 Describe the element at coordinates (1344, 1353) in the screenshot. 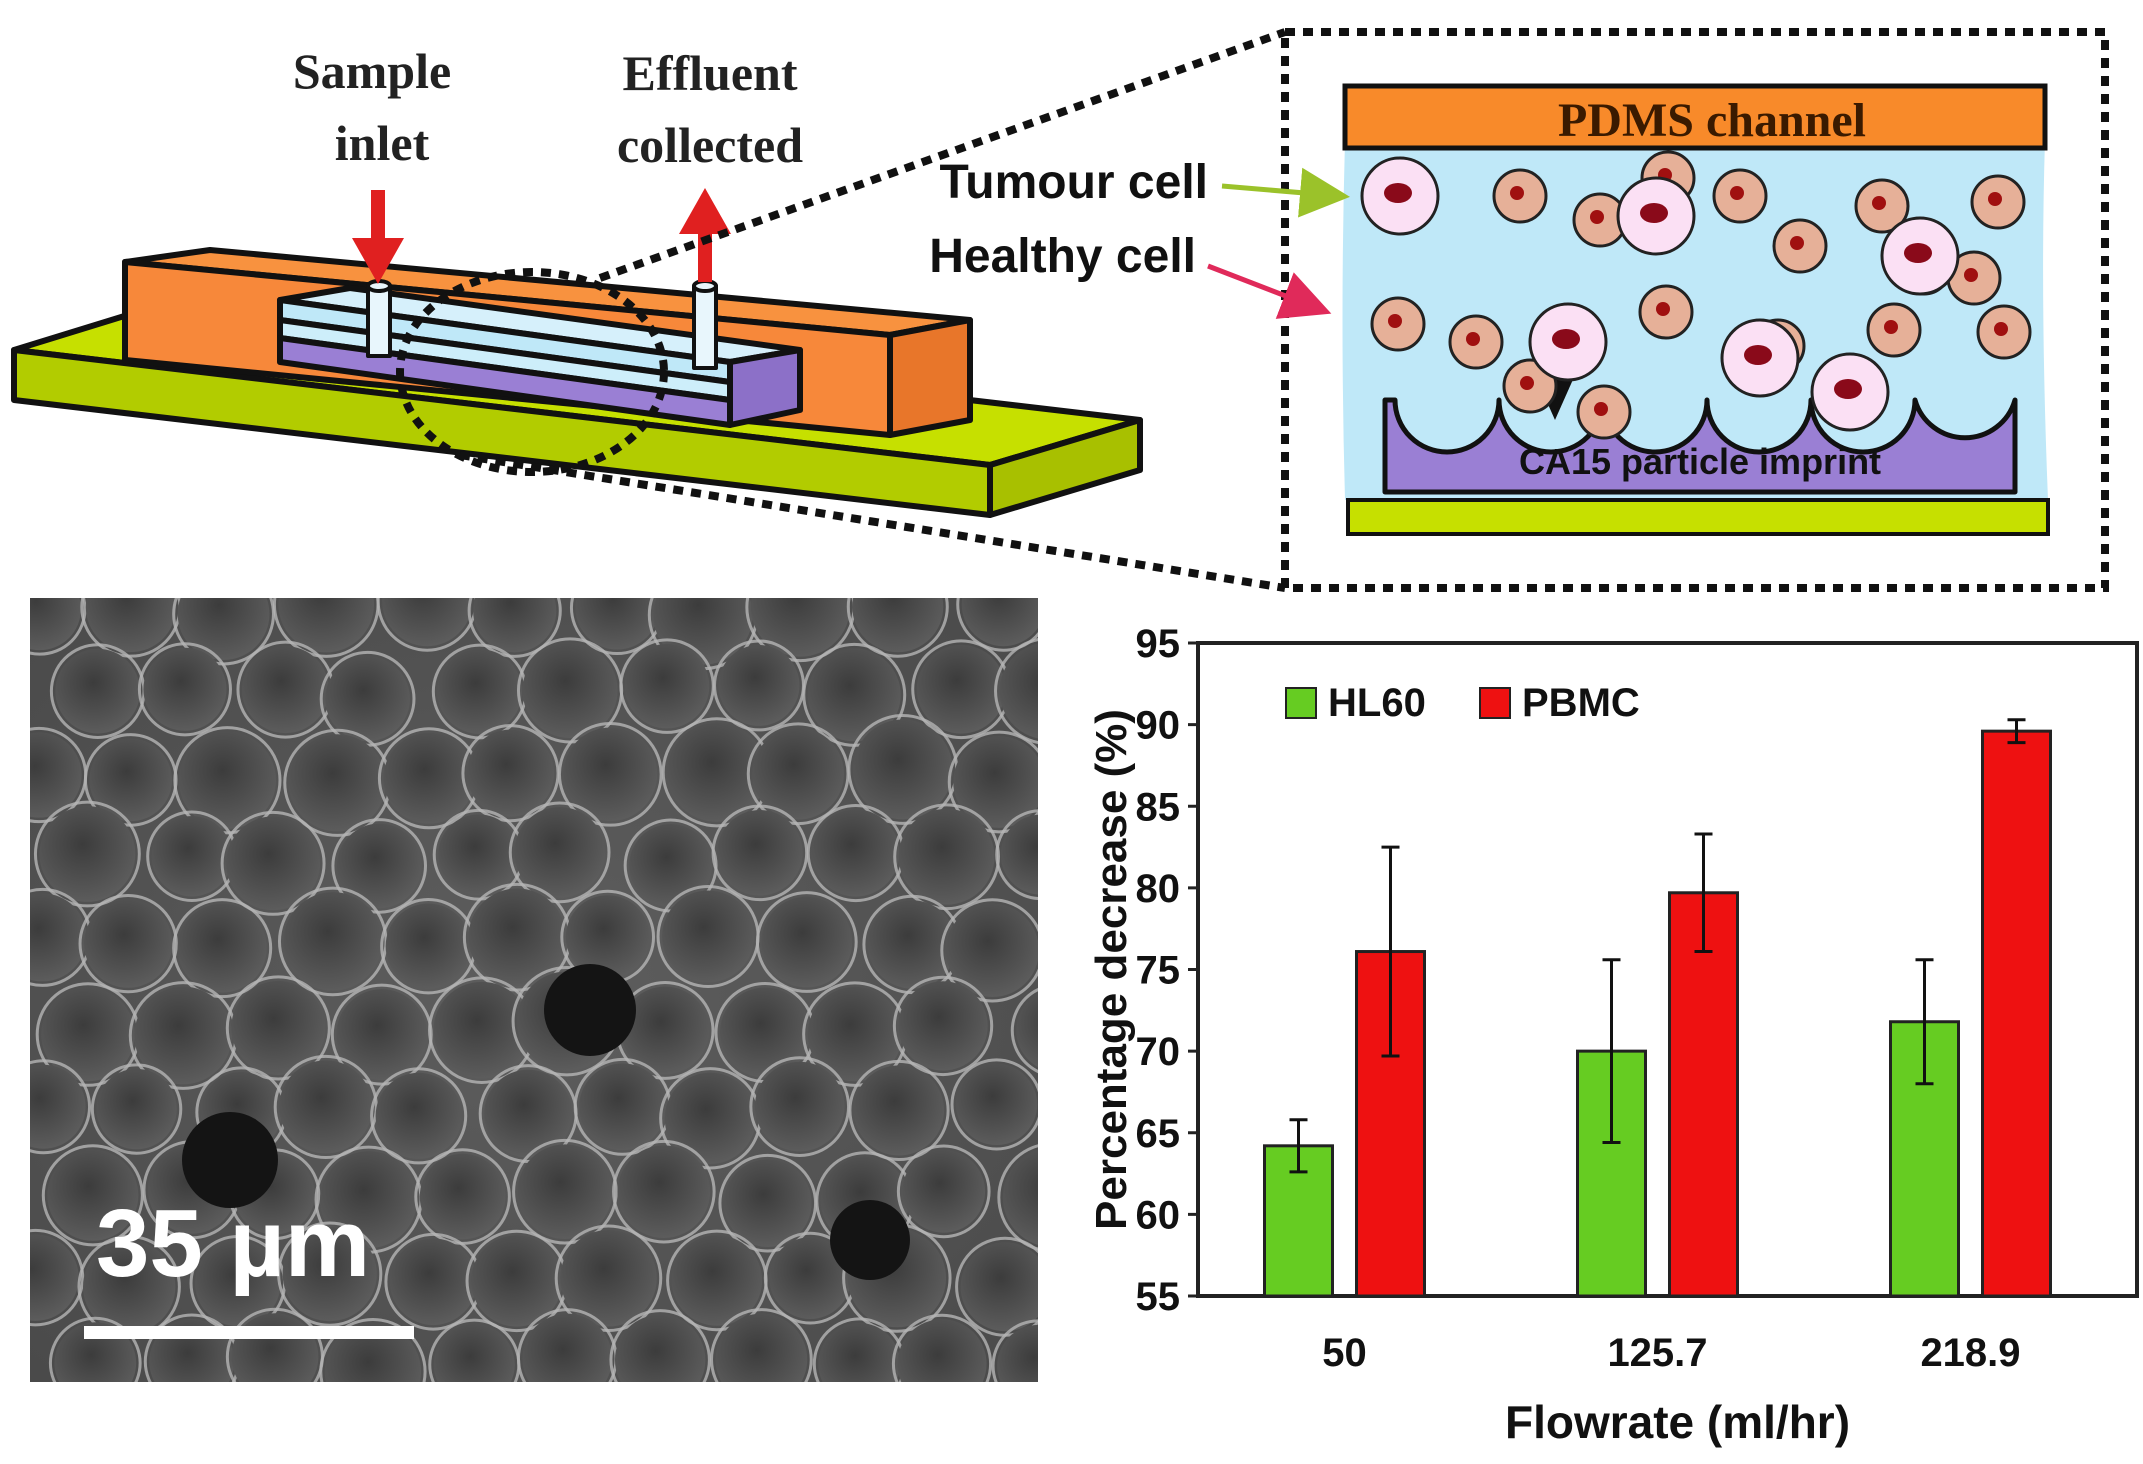

I see `x-tick-label: 50` at that location.